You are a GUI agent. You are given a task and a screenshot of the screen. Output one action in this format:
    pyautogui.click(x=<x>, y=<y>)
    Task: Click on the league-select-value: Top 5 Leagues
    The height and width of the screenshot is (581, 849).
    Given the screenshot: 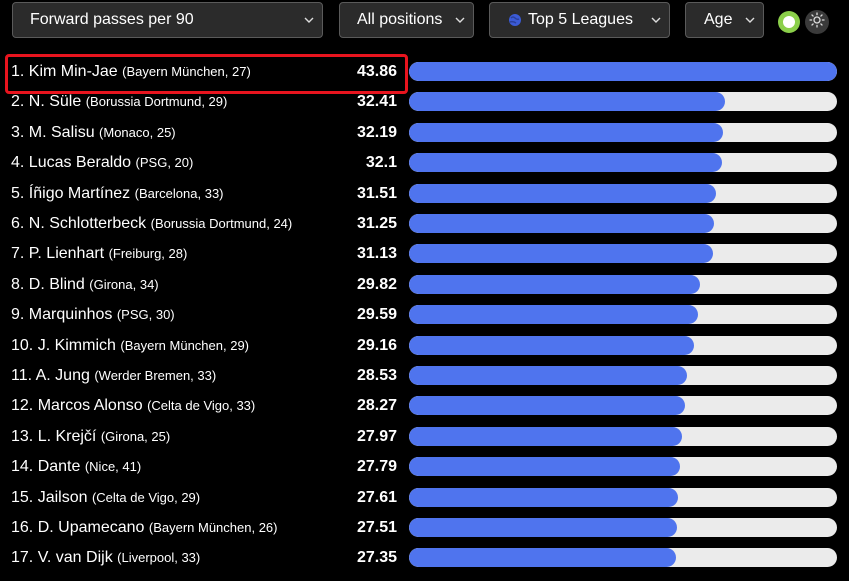 What is the action you would take?
    pyautogui.click(x=580, y=19)
    